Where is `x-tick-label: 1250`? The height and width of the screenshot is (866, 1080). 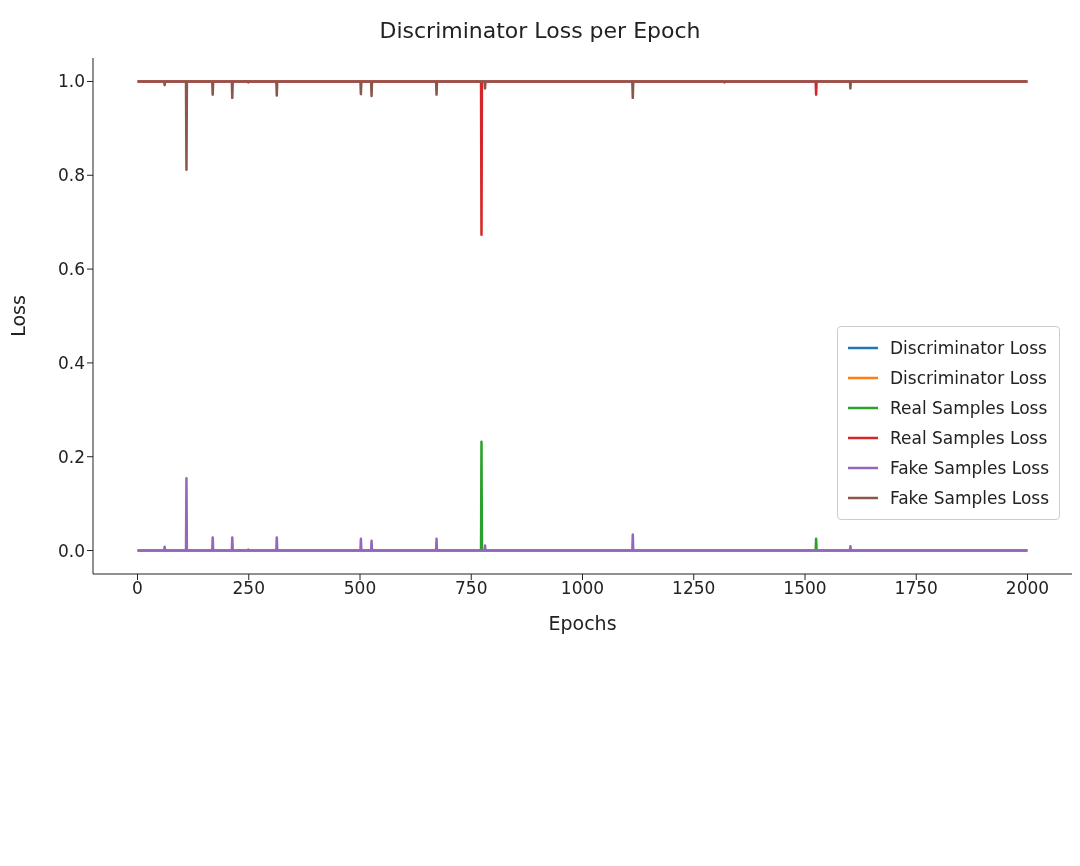 x-tick-label: 1250 is located at coordinates (694, 588).